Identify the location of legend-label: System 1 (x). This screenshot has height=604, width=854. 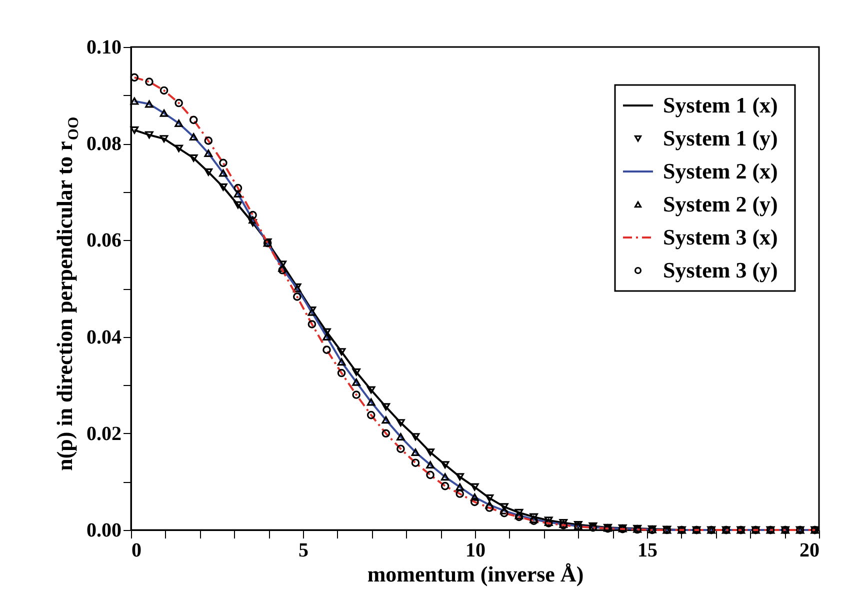
(720, 105).